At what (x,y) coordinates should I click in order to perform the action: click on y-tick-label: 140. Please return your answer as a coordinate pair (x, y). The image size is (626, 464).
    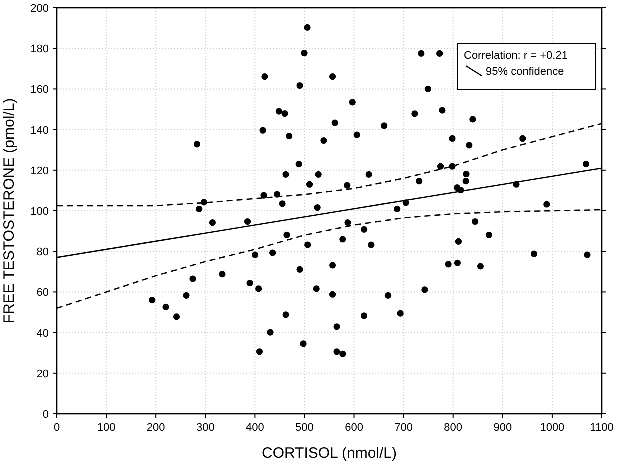
    Looking at the image, I should click on (39, 130).